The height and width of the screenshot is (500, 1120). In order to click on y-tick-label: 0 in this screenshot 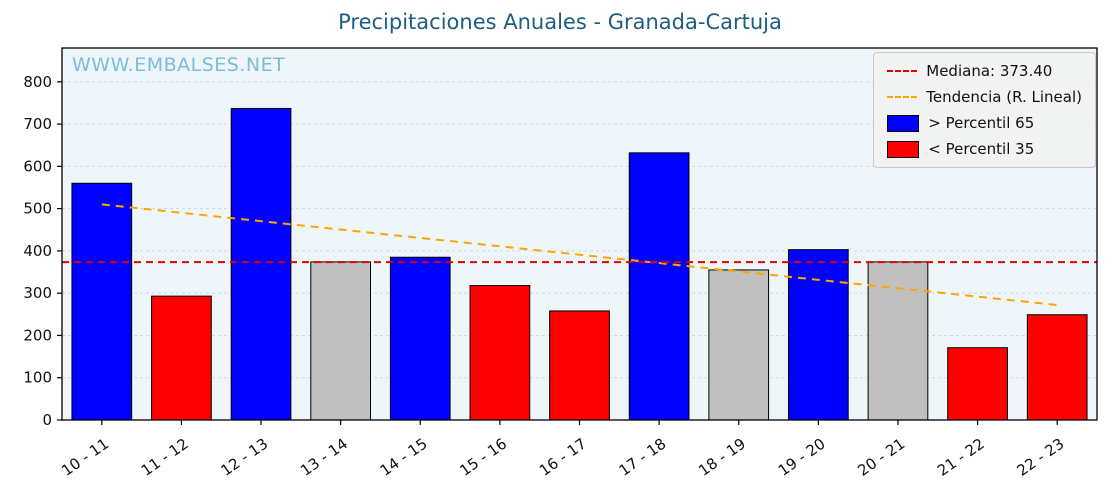, I will do `click(47, 420)`.